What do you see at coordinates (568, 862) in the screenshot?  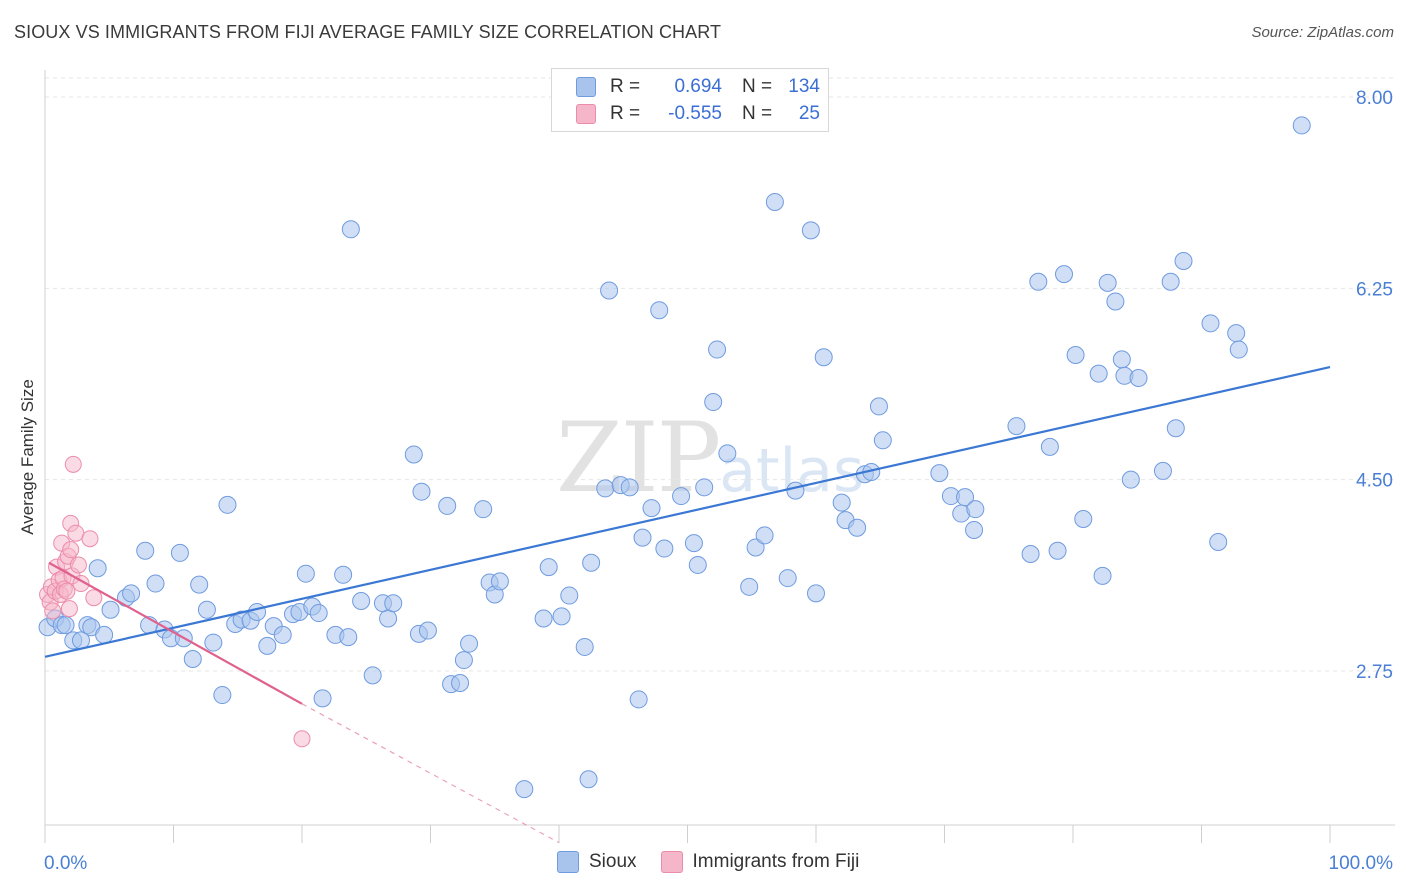 I see `sioux-legend-swatch` at bounding box center [568, 862].